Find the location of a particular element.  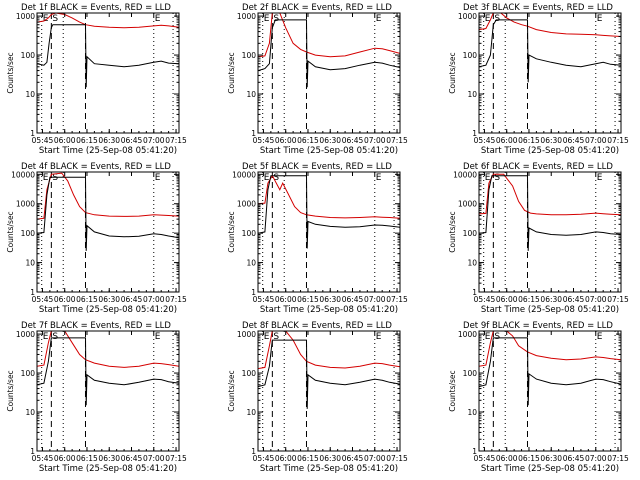

panel-title: Det 3f BLACK = Events, RED = LLD is located at coordinates (538, 8).